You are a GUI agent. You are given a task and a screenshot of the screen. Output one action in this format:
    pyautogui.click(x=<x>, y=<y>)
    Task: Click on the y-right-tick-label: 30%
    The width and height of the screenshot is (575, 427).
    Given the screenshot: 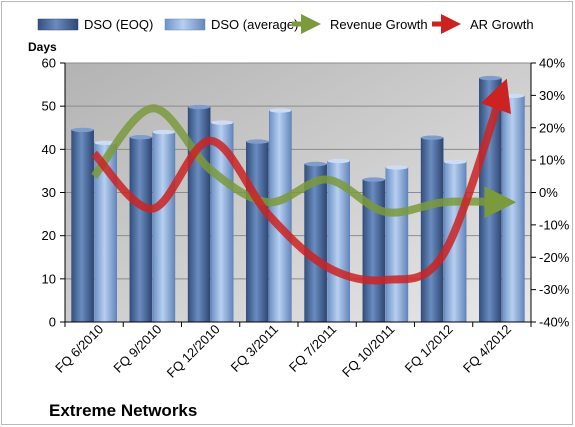 What is the action you would take?
    pyautogui.click(x=552, y=95)
    